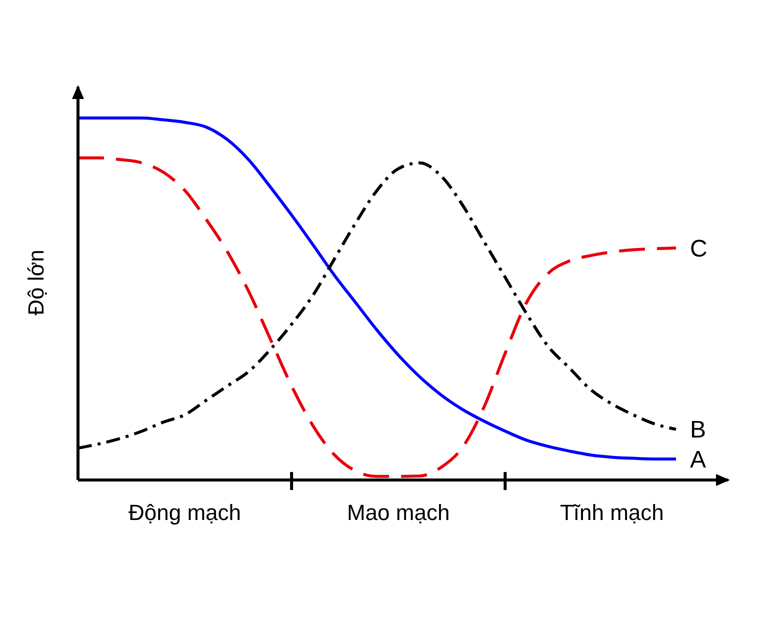  Describe the element at coordinates (699, 248) in the screenshot. I see `series-label: C` at that location.